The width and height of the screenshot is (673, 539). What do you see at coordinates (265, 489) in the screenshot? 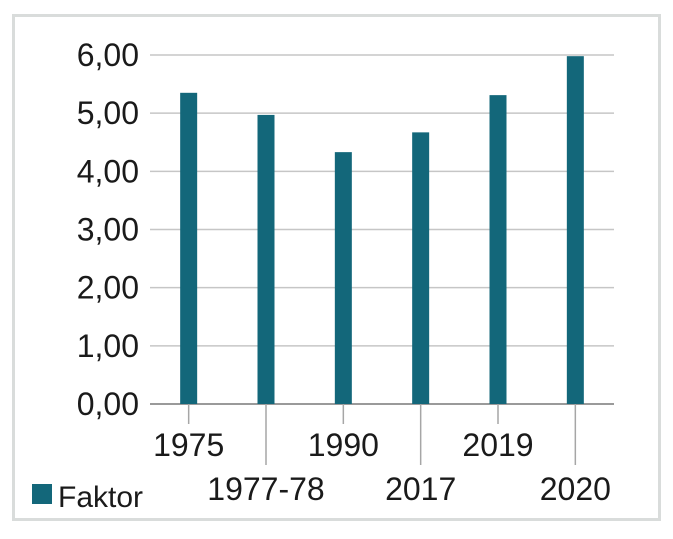
I see `x-tick-label: 1977-78` at bounding box center [265, 489].